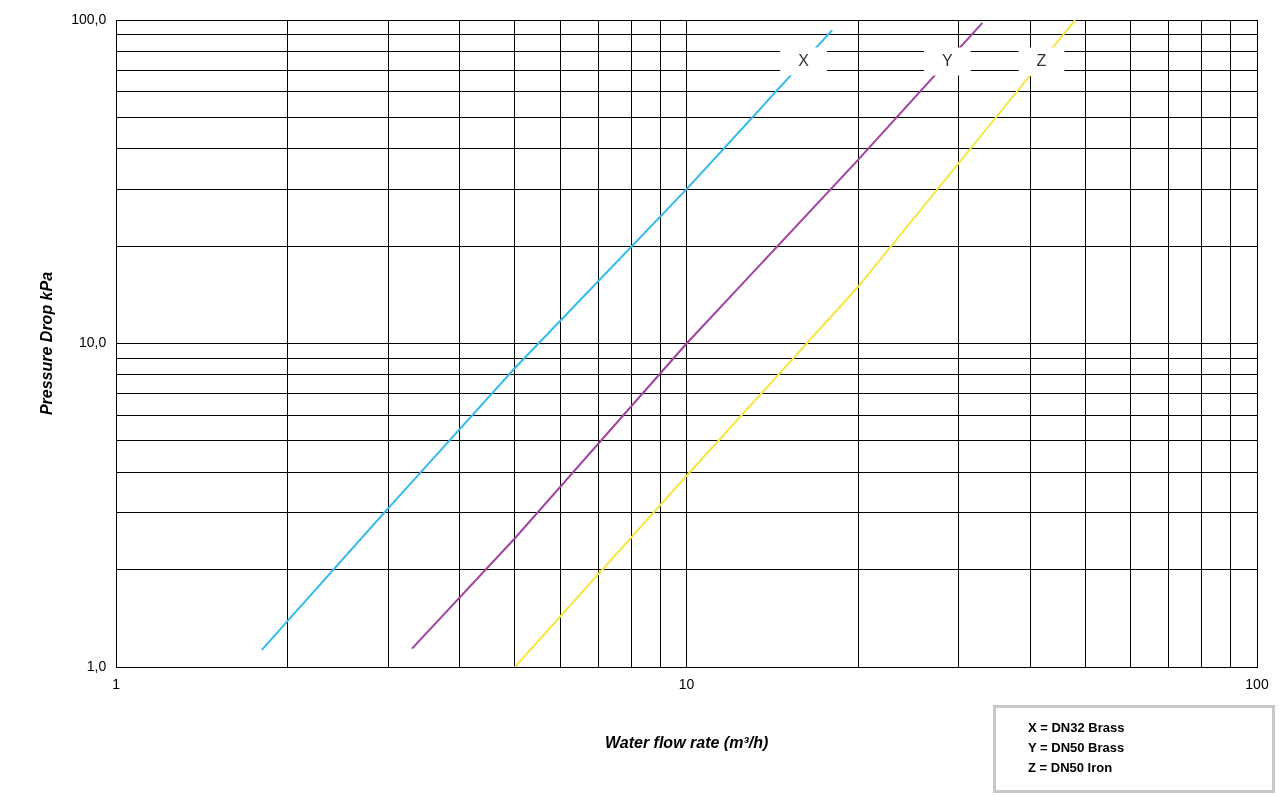 This screenshot has width=1279, height=797. What do you see at coordinates (116, 684) in the screenshot?
I see `x-tick-label: 1` at bounding box center [116, 684].